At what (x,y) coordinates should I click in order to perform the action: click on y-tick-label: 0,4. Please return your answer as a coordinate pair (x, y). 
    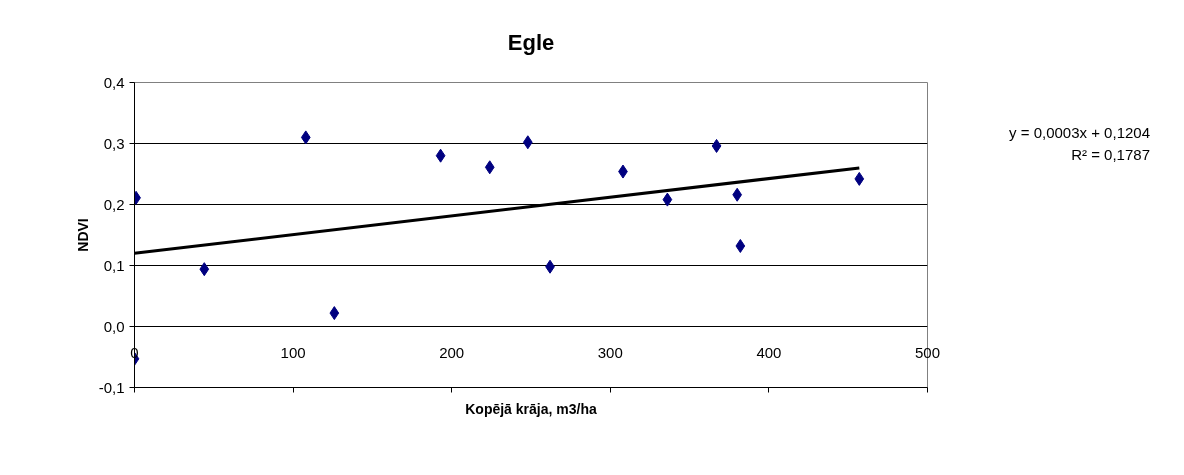
    Looking at the image, I should click on (114, 82).